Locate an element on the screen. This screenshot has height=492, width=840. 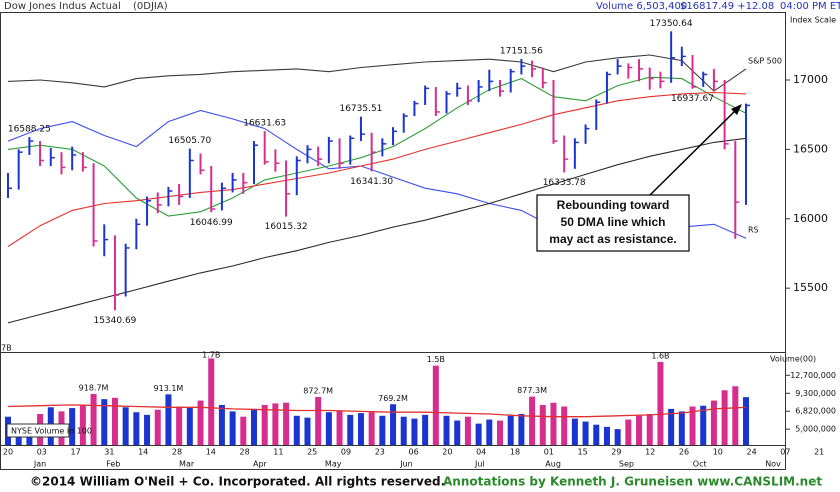
date-label: 11 is located at coordinates (278, 452).